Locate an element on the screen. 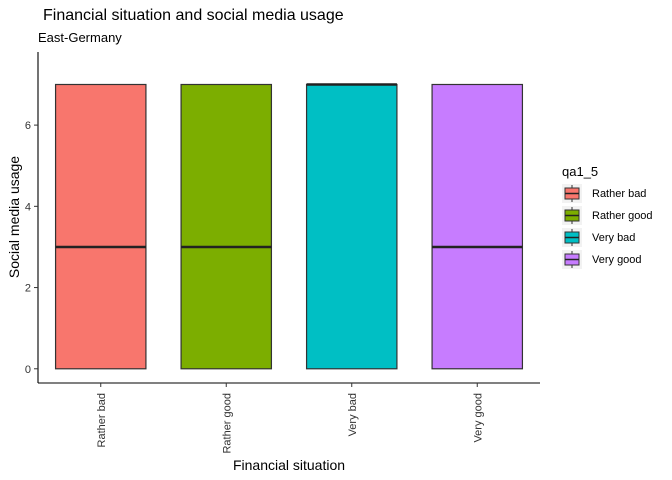 The height and width of the screenshot is (480, 672). box-very-good is located at coordinates (477, 226).